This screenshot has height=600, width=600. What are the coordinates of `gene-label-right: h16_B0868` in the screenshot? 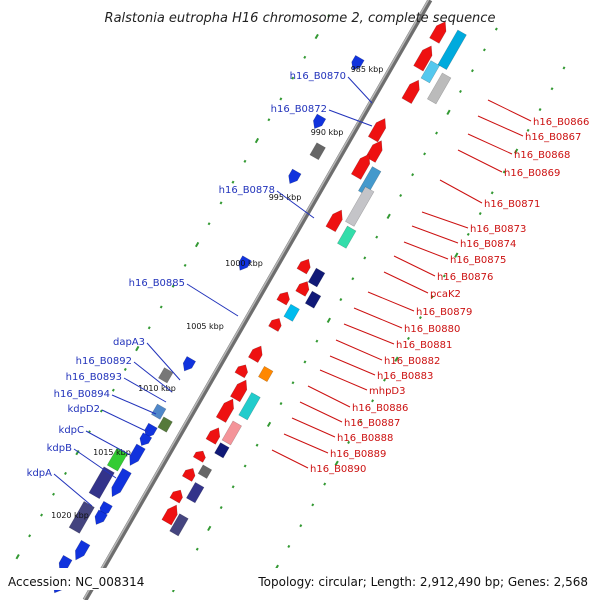 It's located at (542, 155).